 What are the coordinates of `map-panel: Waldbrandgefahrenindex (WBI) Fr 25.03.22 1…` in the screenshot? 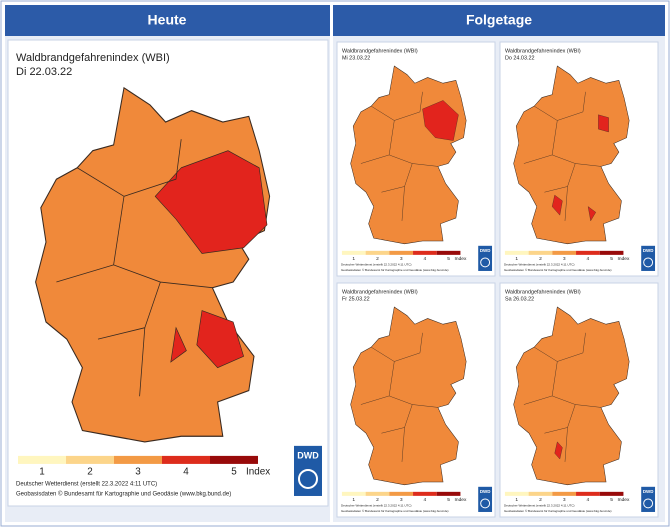 It's located at (416, 400).